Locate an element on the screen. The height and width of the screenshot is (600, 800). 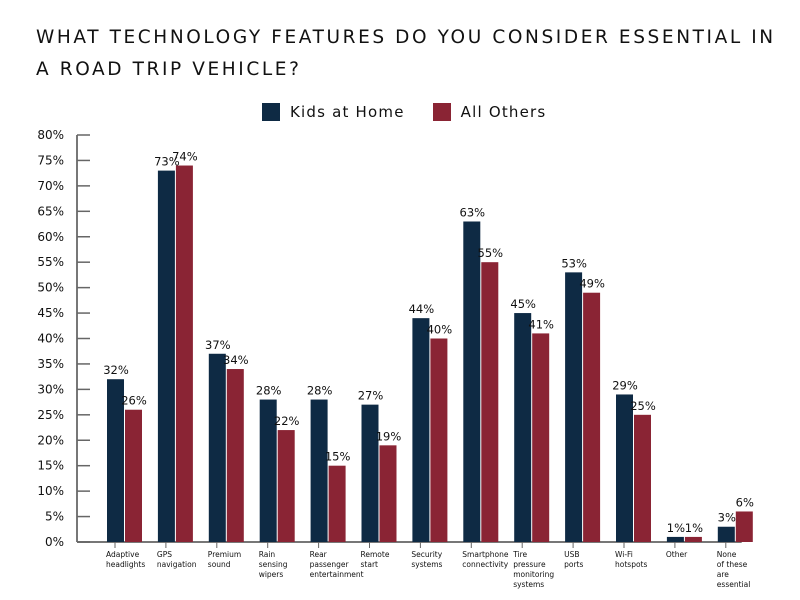
x-tick-label: Security systems is located at coordinates (426, 559).